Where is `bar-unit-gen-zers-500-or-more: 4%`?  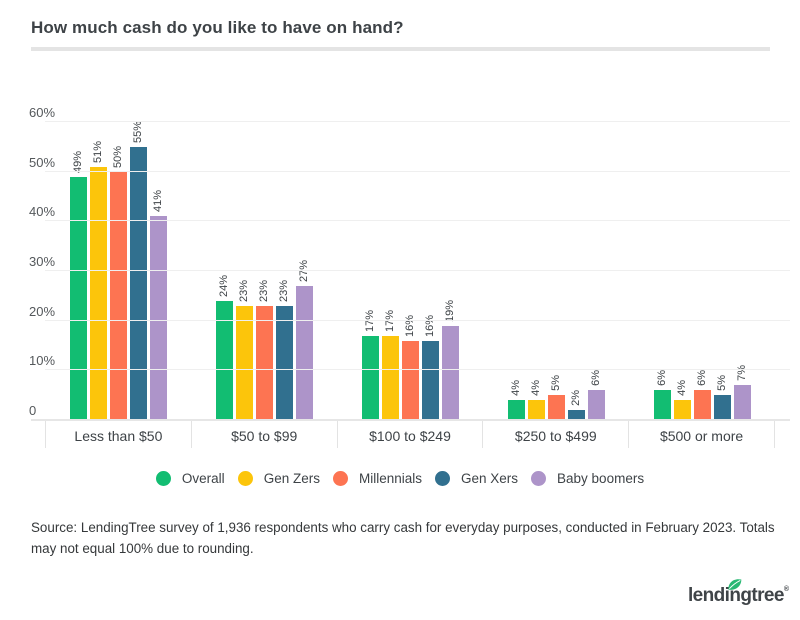 bar-unit-gen-zers-500-or-more: 4% is located at coordinates (682, 400).